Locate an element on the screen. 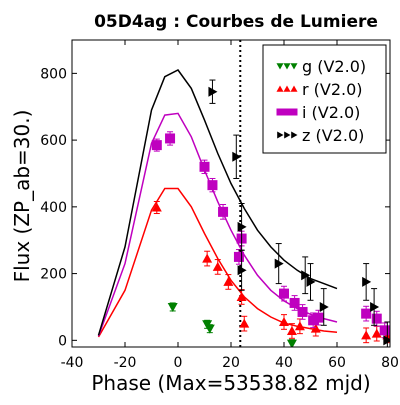 The image size is (400, 405). x-tick-label: -20 is located at coordinates (125, 363).